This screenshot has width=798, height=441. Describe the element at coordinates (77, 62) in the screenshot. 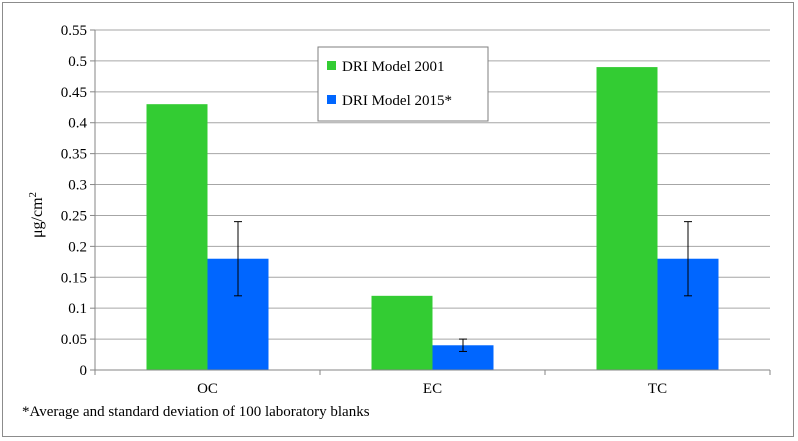

I see `y-tick-label: 0.5` at that location.